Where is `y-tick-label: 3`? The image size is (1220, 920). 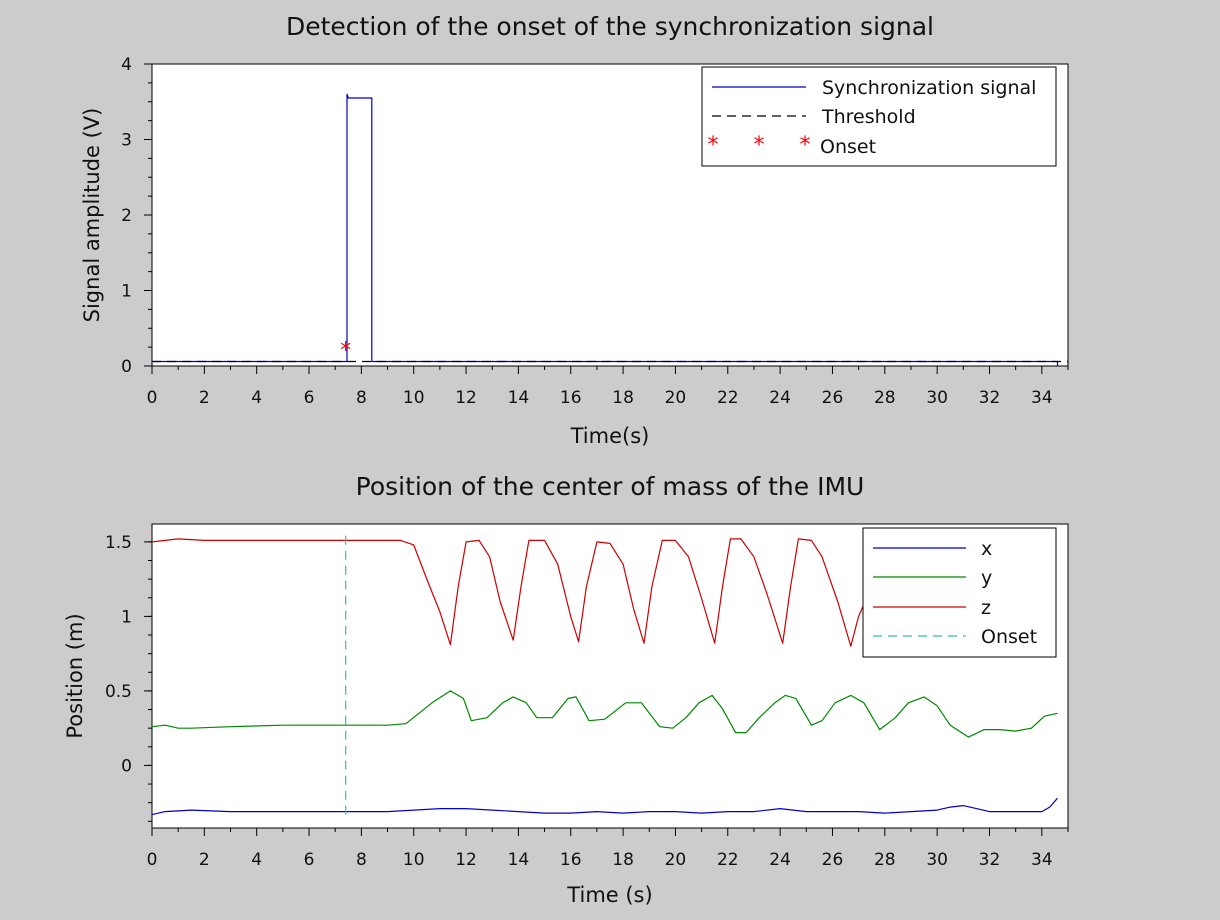
y-tick-label: 3 is located at coordinates (126, 141).